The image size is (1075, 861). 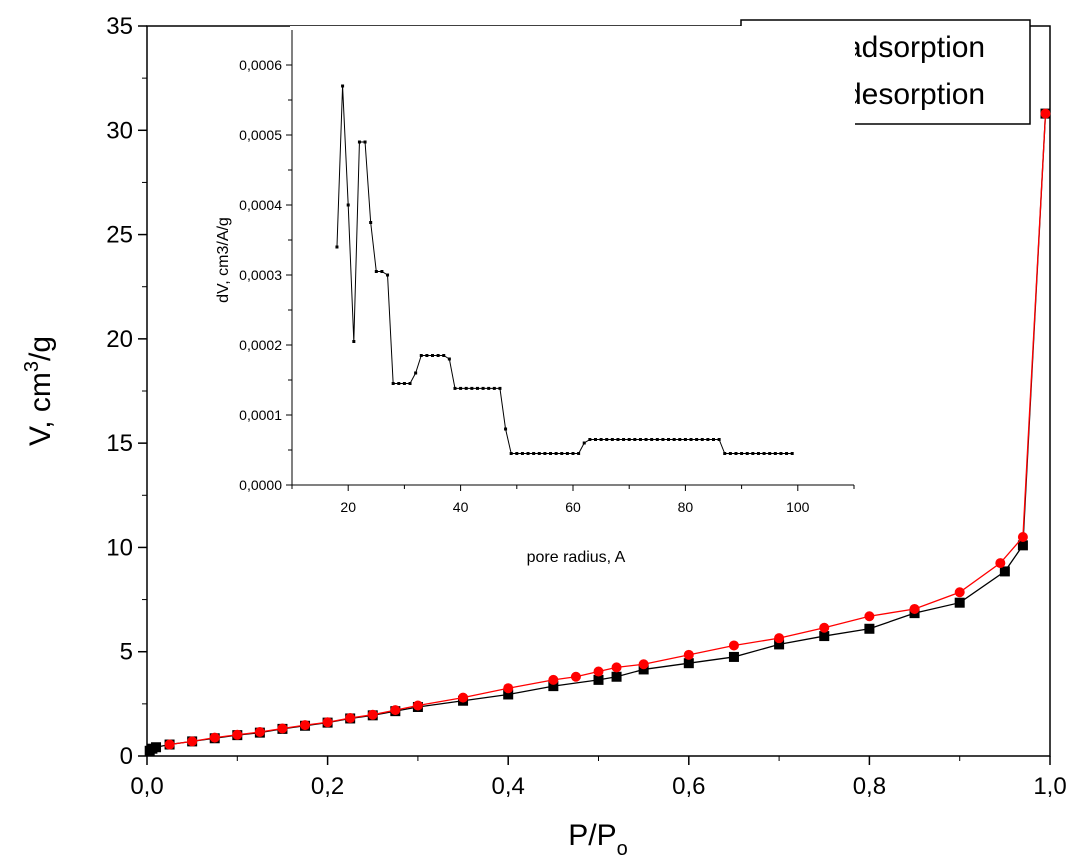 What do you see at coordinates (260, 205) in the screenshot?
I see `inset-y-tick-label: 0,0004` at bounding box center [260, 205].